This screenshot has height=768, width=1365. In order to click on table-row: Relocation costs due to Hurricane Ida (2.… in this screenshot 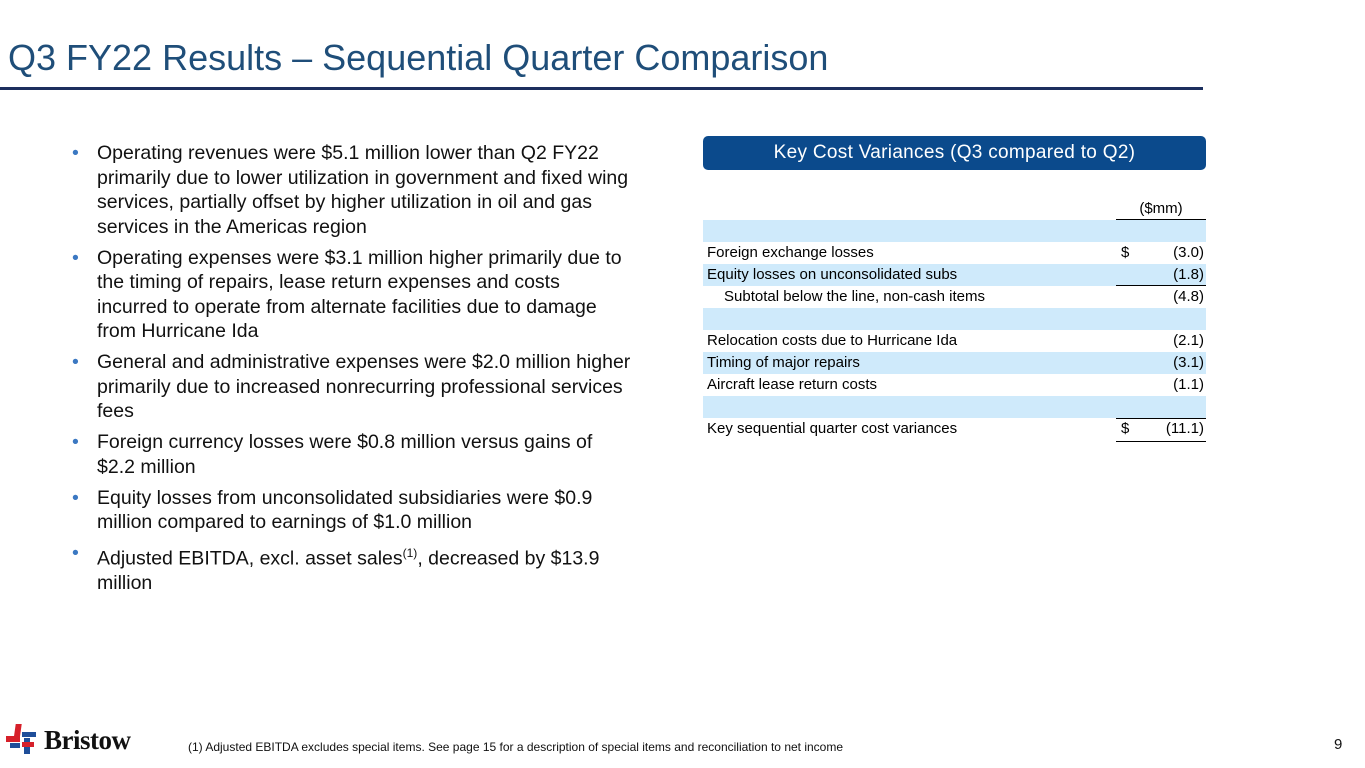, I will do `click(954, 341)`.